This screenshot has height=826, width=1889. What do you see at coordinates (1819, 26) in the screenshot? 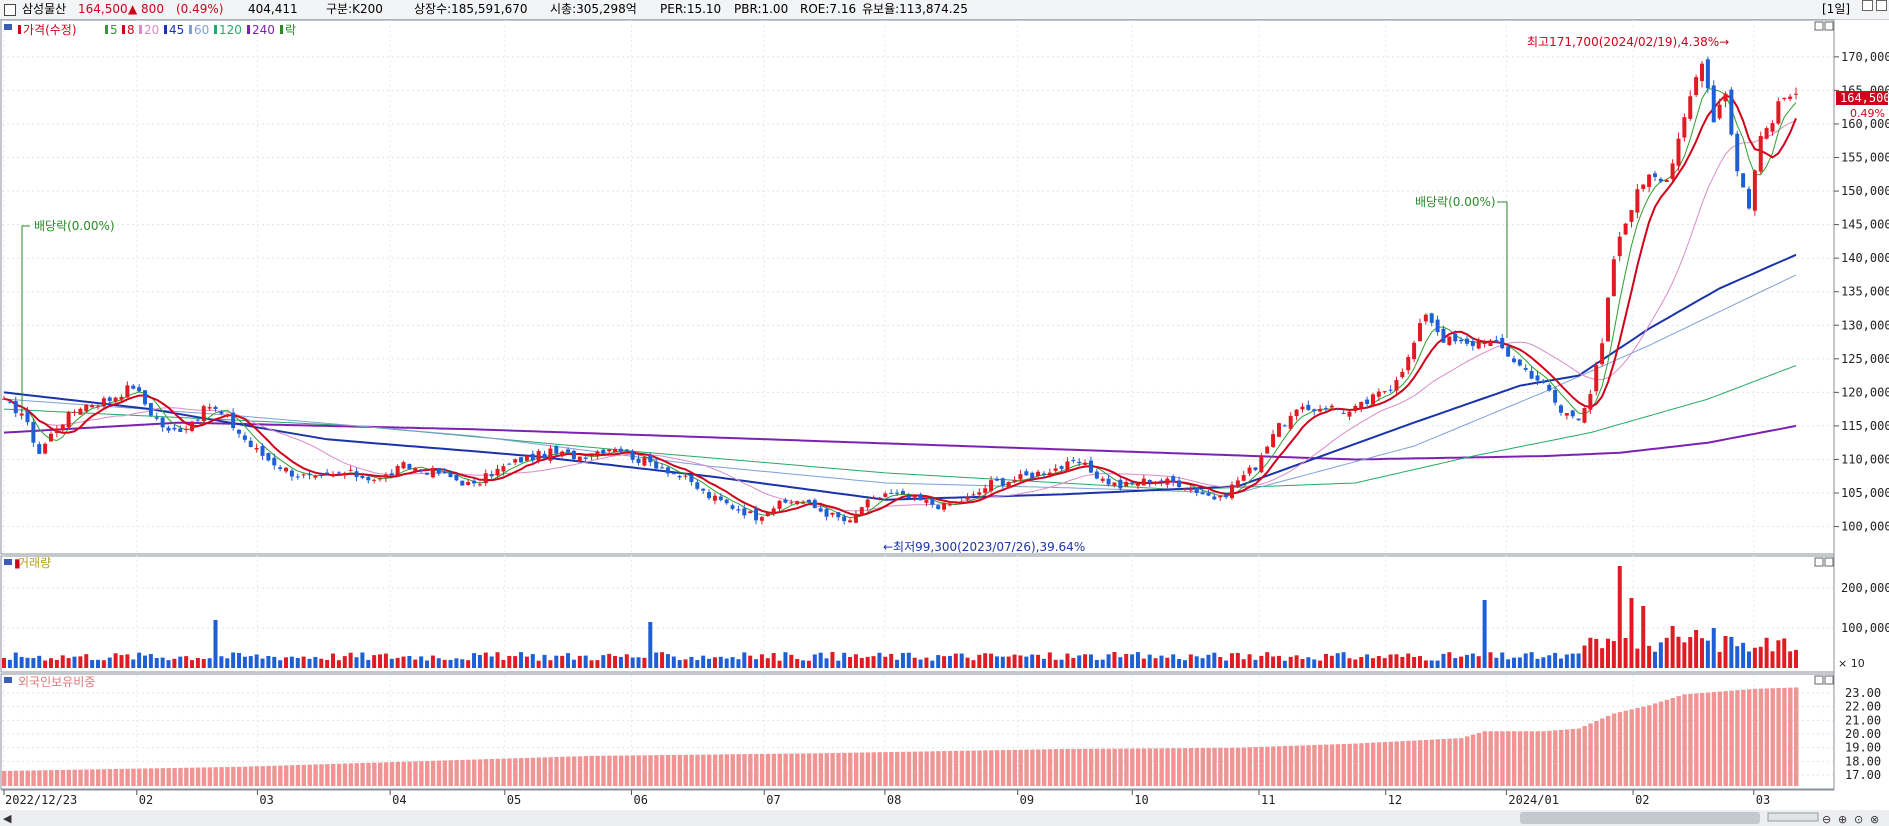
I see `price-panel-max-icon` at bounding box center [1819, 26].